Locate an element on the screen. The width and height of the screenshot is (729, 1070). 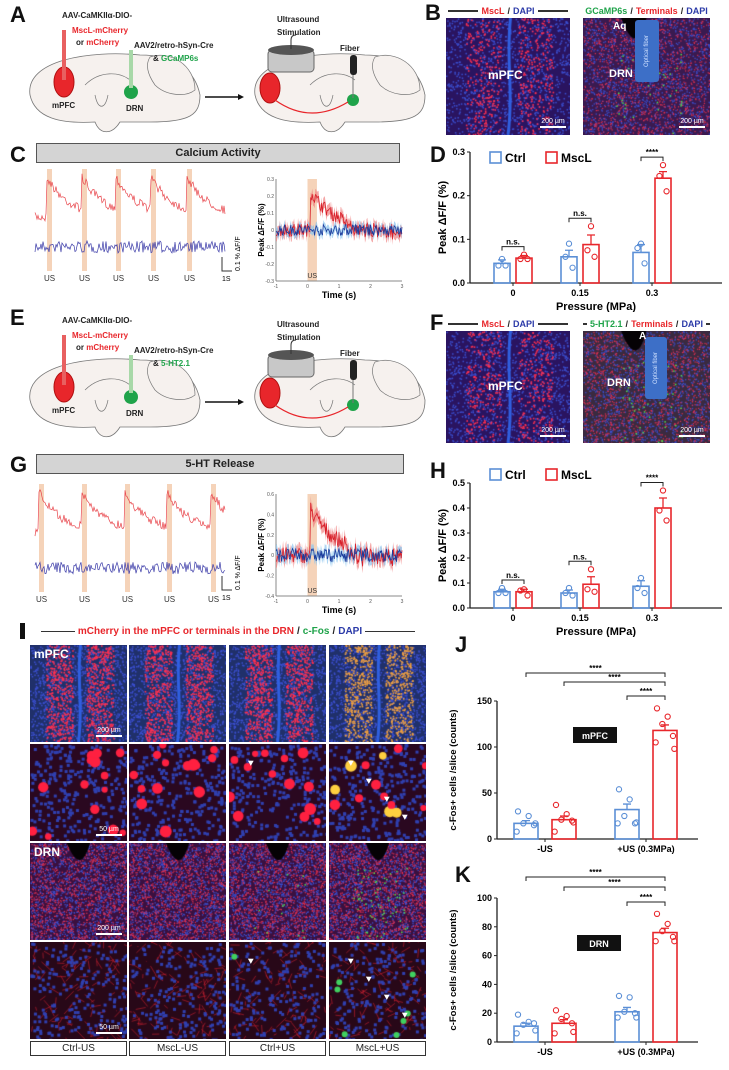
banner-5ht-release: 5-HT Release is located at coordinates (220, 464).